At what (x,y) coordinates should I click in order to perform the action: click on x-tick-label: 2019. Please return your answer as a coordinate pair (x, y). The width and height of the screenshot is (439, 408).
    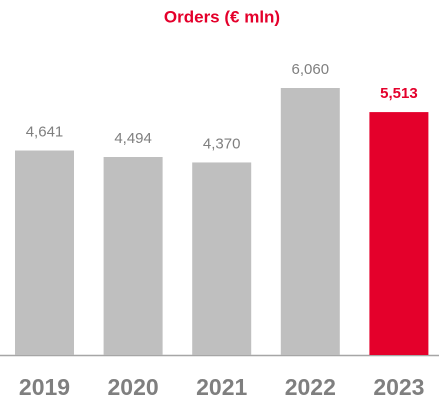
    Looking at the image, I should click on (44, 387).